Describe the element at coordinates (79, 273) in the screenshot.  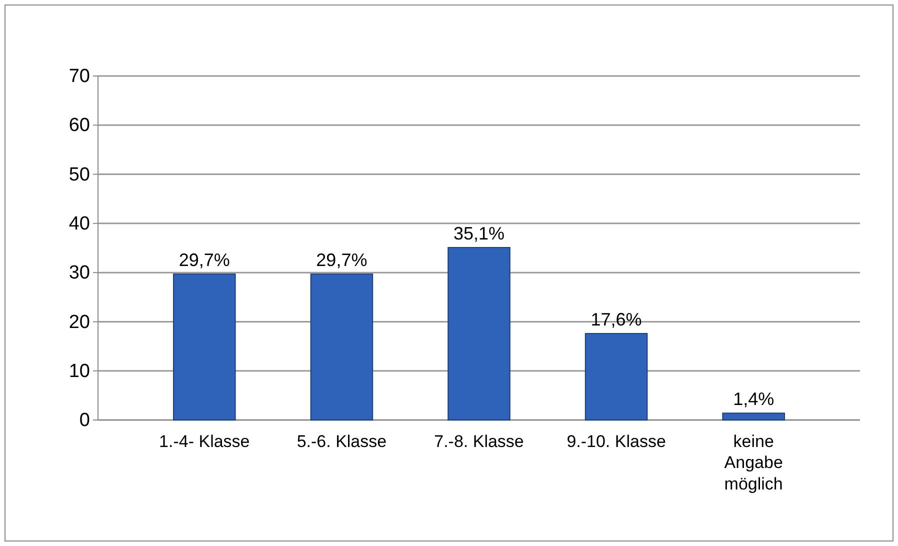
I see `y-tick-label: 30` at that location.